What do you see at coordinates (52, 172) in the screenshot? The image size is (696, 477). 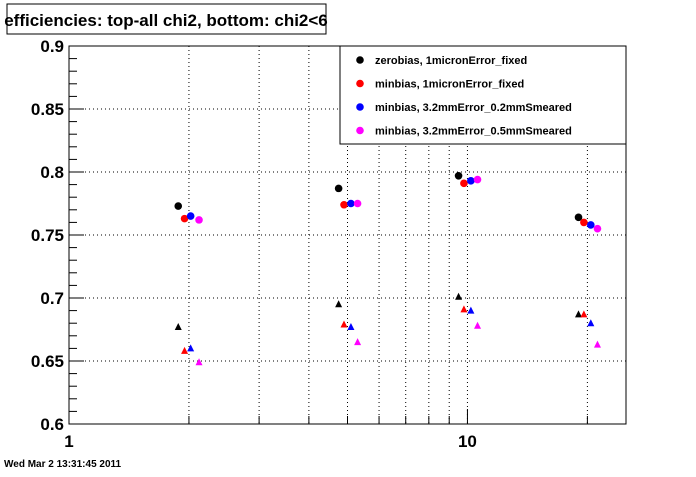 I see `y-tick-label: 0.8` at bounding box center [52, 172].